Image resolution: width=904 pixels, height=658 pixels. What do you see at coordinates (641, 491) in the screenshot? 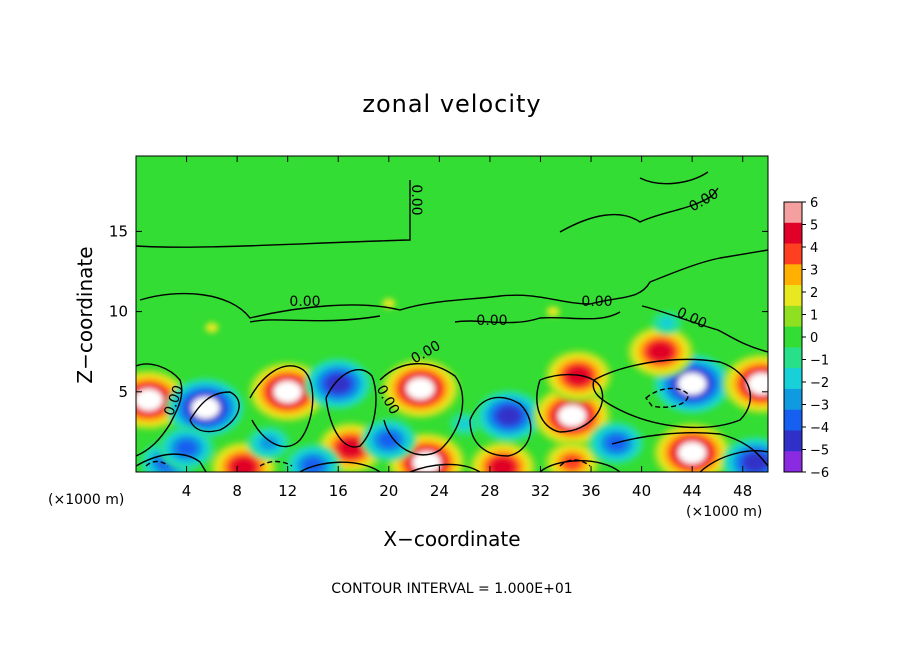
I see `x-tick-label-40: 40` at bounding box center [641, 491].